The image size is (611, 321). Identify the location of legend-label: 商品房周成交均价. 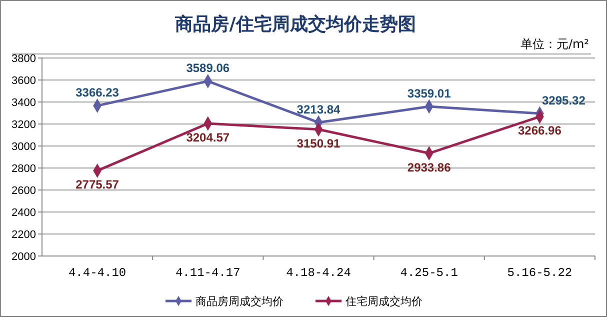
(240, 301).